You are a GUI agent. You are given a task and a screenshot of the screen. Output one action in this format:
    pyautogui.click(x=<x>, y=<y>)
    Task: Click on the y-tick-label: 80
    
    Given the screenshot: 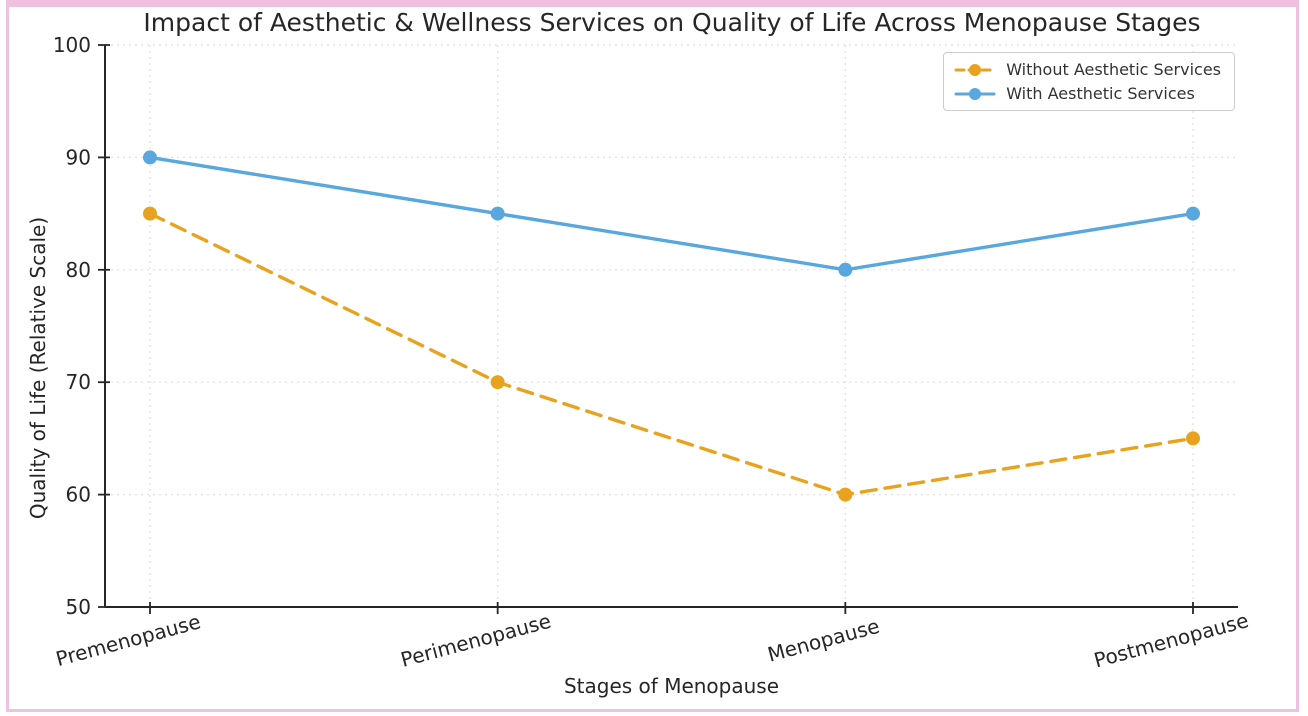 What is the action you would take?
    pyautogui.click(x=78, y=270)
    